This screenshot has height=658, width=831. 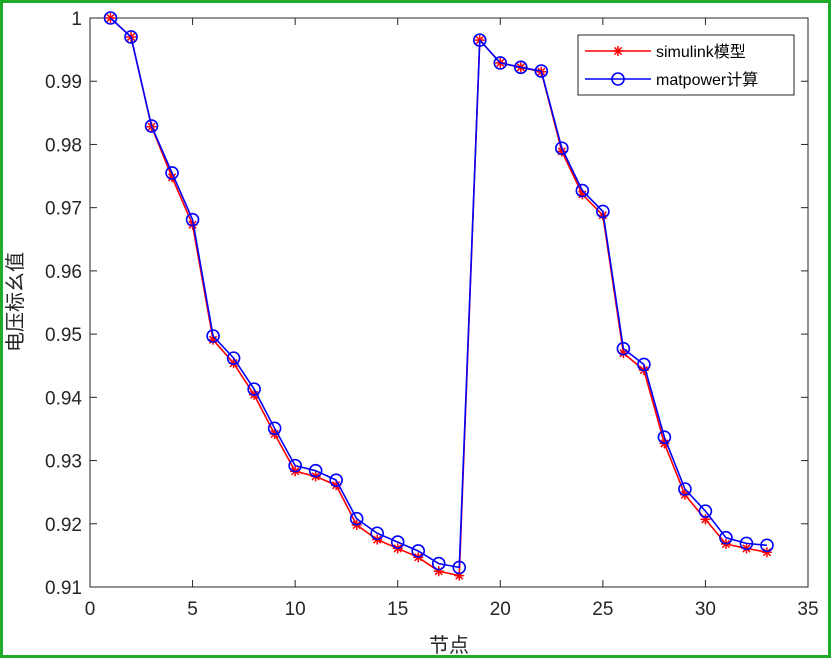 I want to click on y-tick-label: 0.91, so click(x=63, y=588).